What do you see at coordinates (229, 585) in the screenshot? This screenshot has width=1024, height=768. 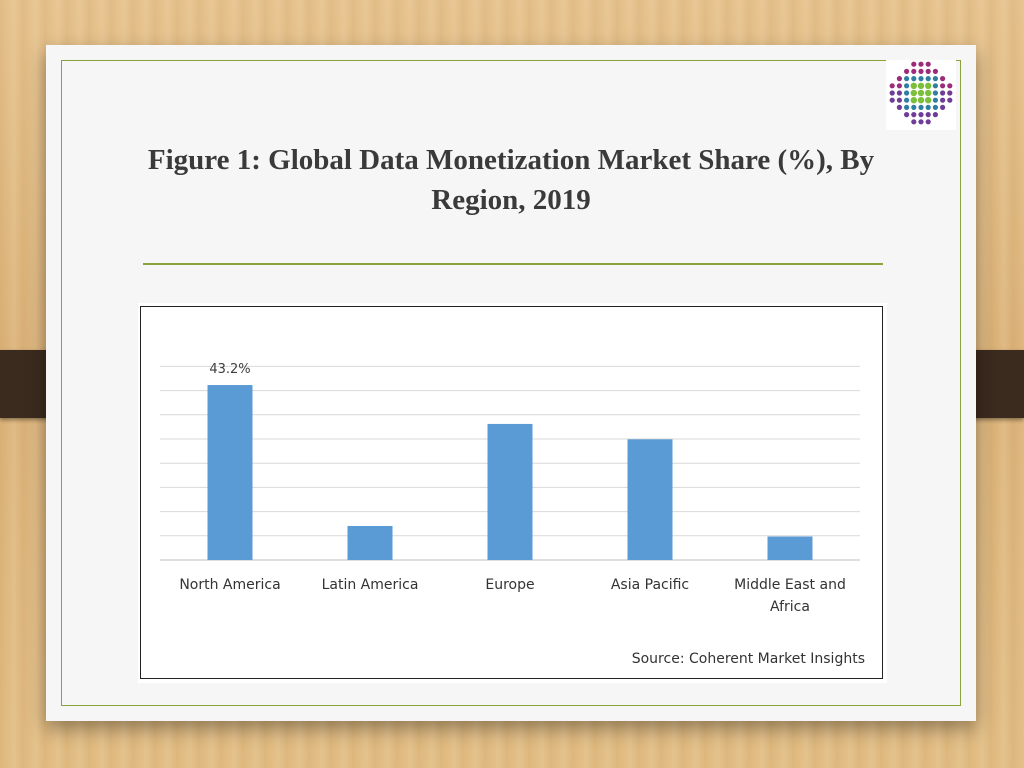 I see `x-tick-label: North America` at bounding box center [229, 585].